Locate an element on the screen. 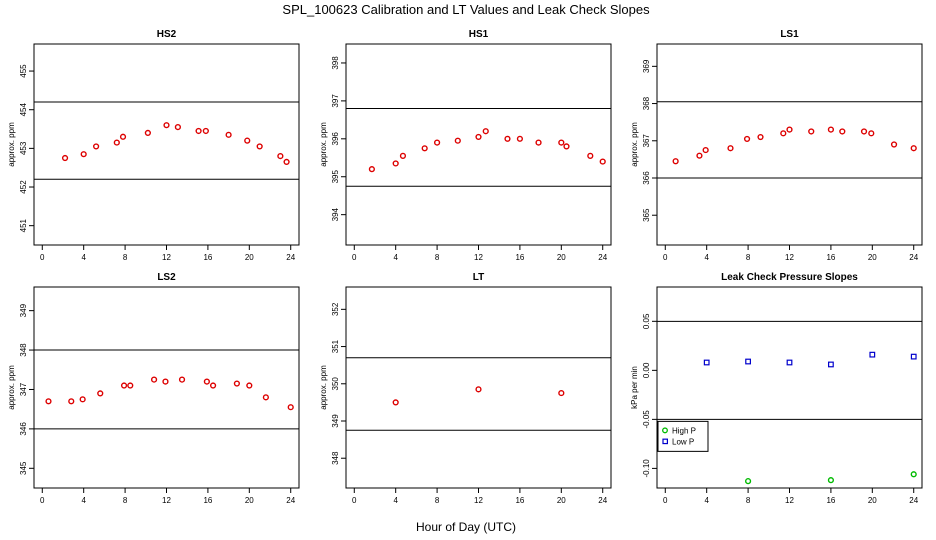 The width and height of the screenshot is (936, 540). y-tick-label: 347 is located at coordinates (23, 389).